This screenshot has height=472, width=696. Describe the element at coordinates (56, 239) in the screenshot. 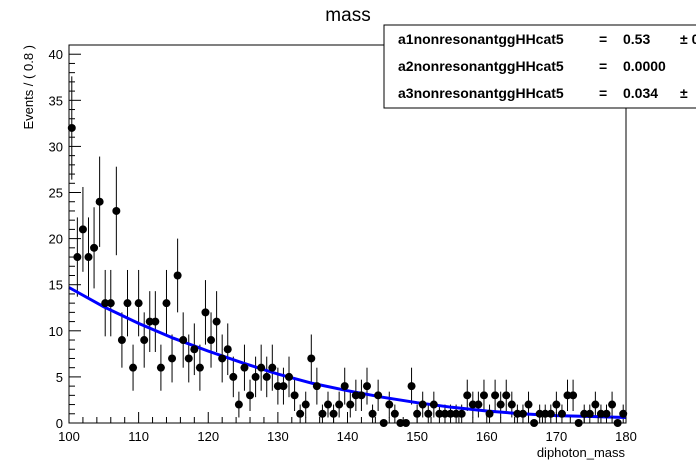

I see `y-tick-label: 20` at that location.